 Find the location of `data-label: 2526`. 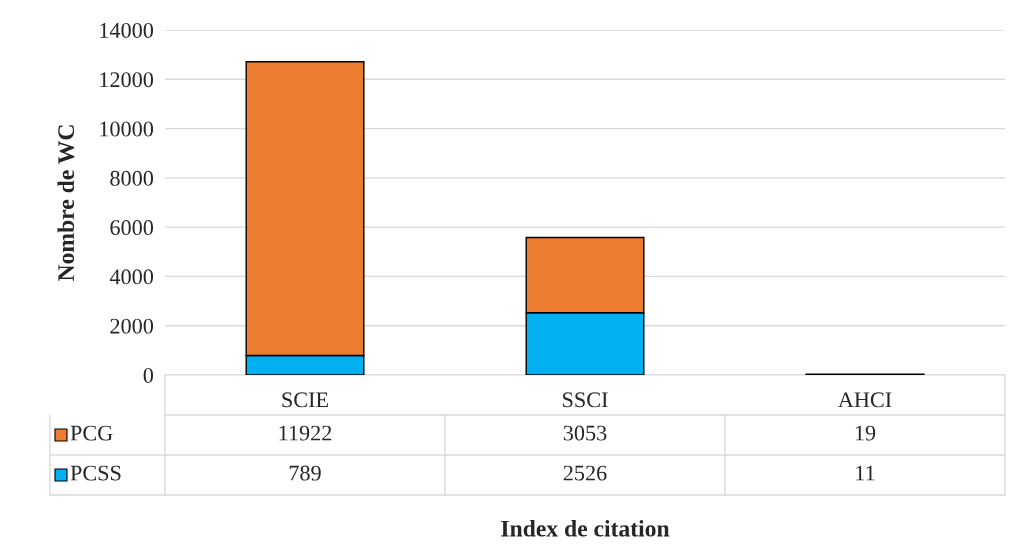

data-label: 2526 is located at coordinates (585, 473).